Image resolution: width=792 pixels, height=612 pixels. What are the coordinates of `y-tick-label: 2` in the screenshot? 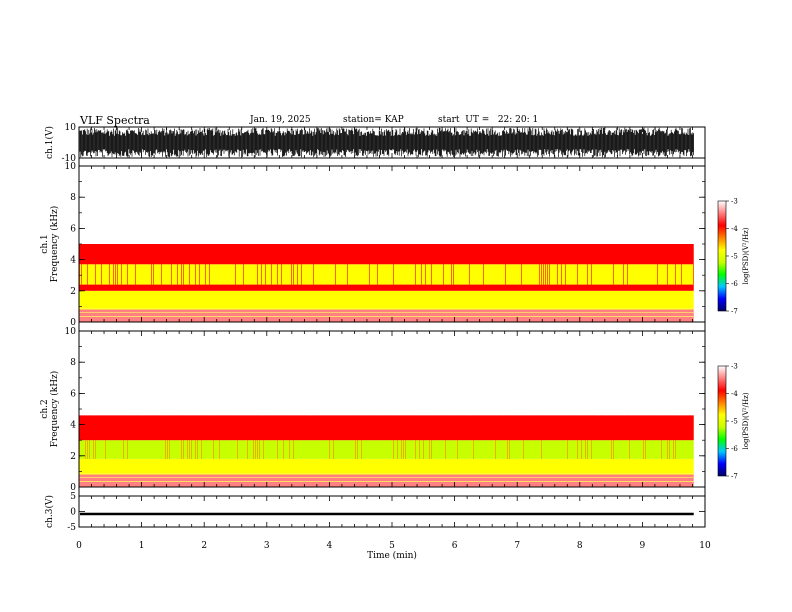 It's located at (73, 292).